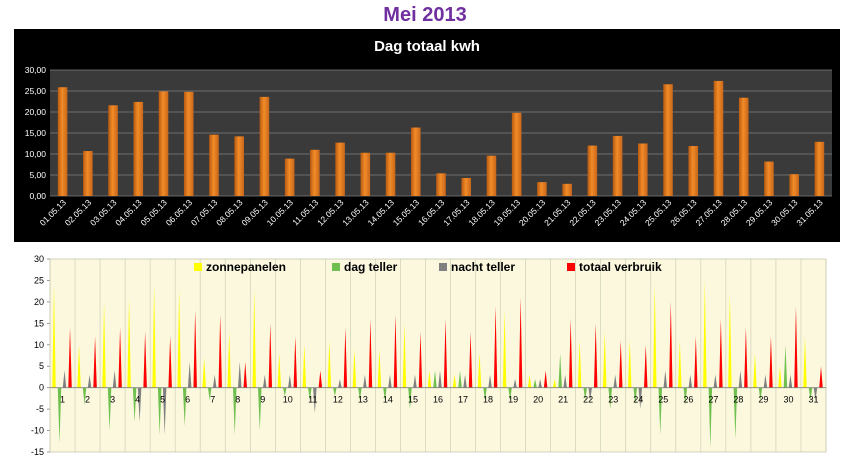 Image resolution: width=850 pixels, height=462 pixels. What do you see at coordinates (563, 400) in the screenshot?
I see `x-tick-label: 21` at bounding box center [563, 400].